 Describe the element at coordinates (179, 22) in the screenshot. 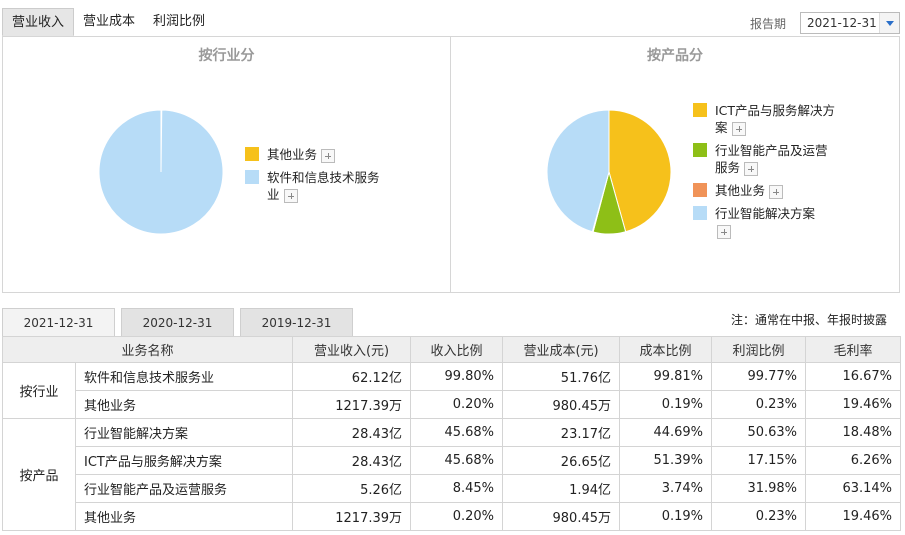

I see `tab-profit-ratio: 利润比例` at that location.